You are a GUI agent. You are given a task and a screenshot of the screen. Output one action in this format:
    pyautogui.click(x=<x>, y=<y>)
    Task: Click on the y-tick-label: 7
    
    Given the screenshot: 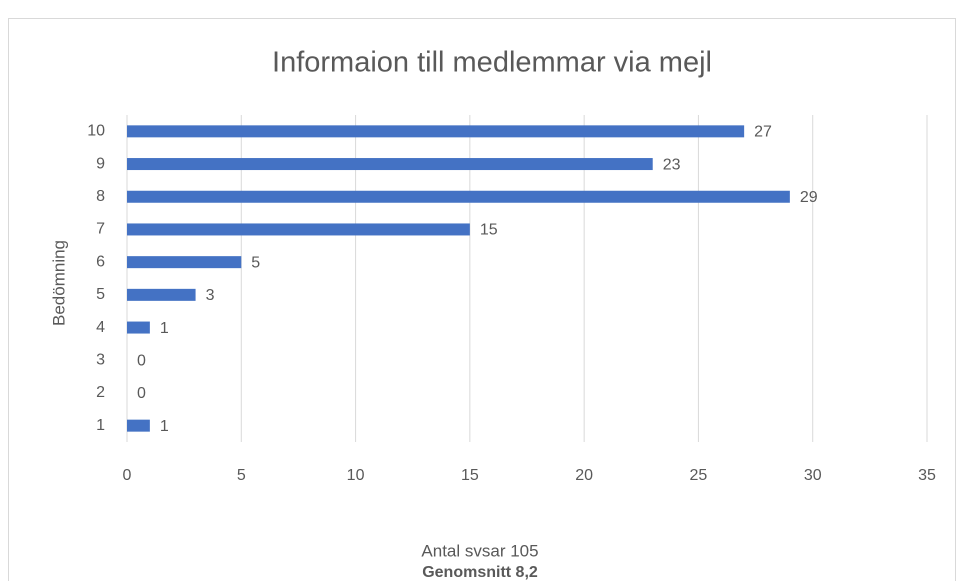 What is the action you would take?
    pyautogui.click(x=100, y=229)
    